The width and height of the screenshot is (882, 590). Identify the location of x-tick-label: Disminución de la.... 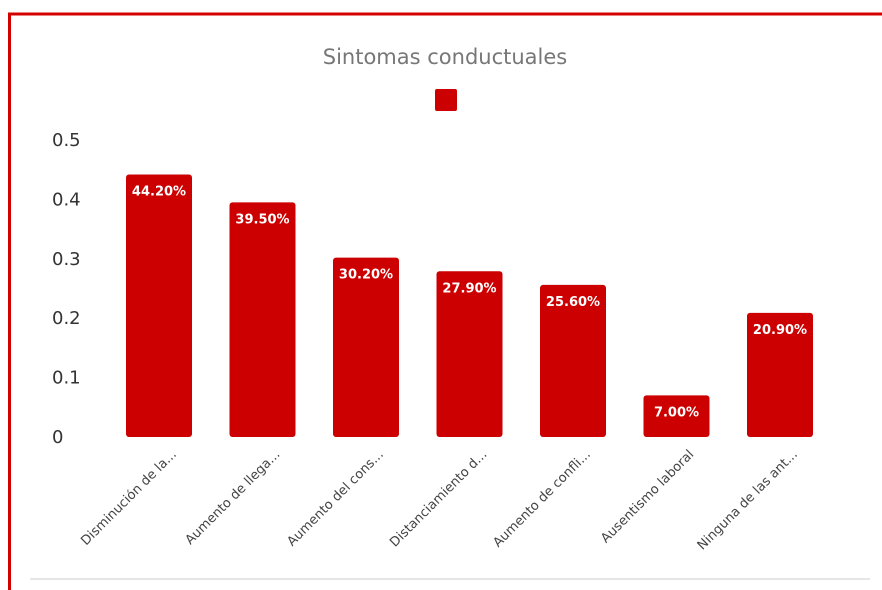
(129, 498).